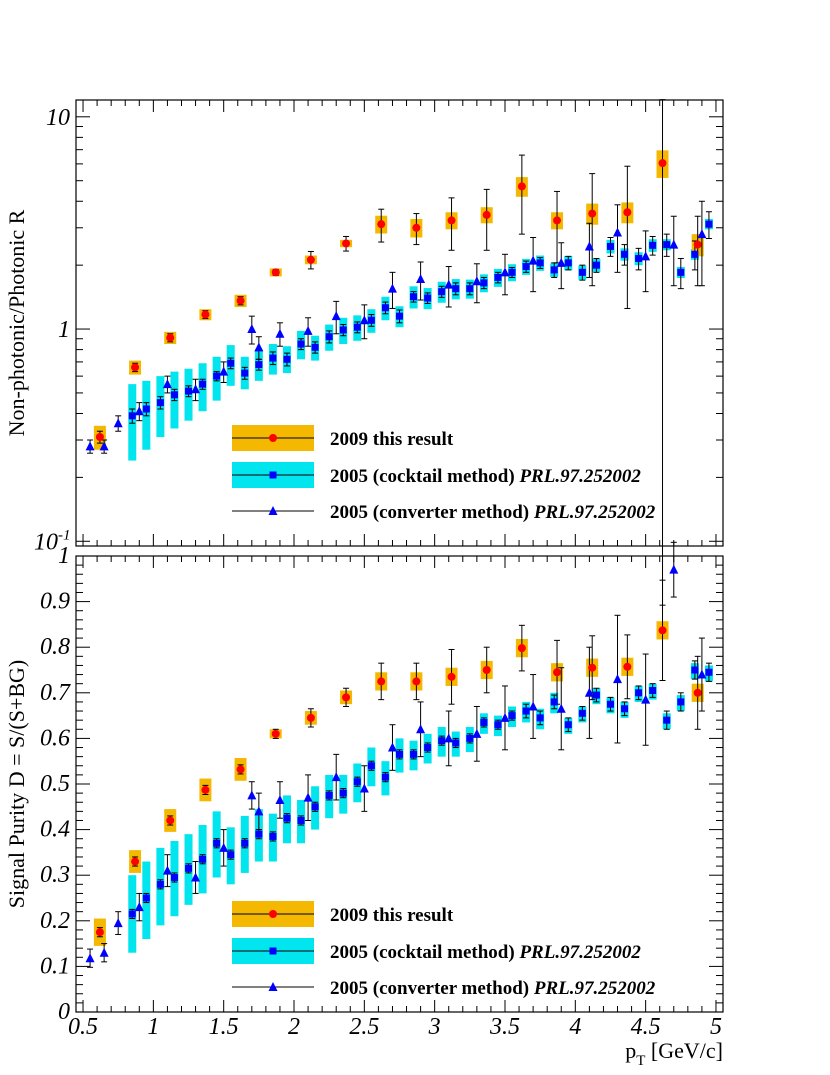 Image resolution: width=830 pixels, height=1075 pixels. Describe the element at coordinates (224, 1027) in the screenshot. I see `x-tick-label: 1.5` at that location.